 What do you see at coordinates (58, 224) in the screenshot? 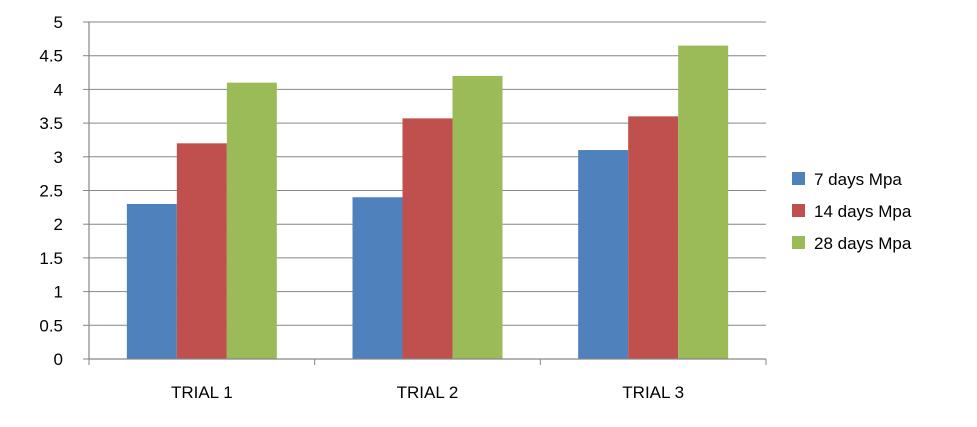
I see `y-tick-label: 2` at bounding box center [58, 224].